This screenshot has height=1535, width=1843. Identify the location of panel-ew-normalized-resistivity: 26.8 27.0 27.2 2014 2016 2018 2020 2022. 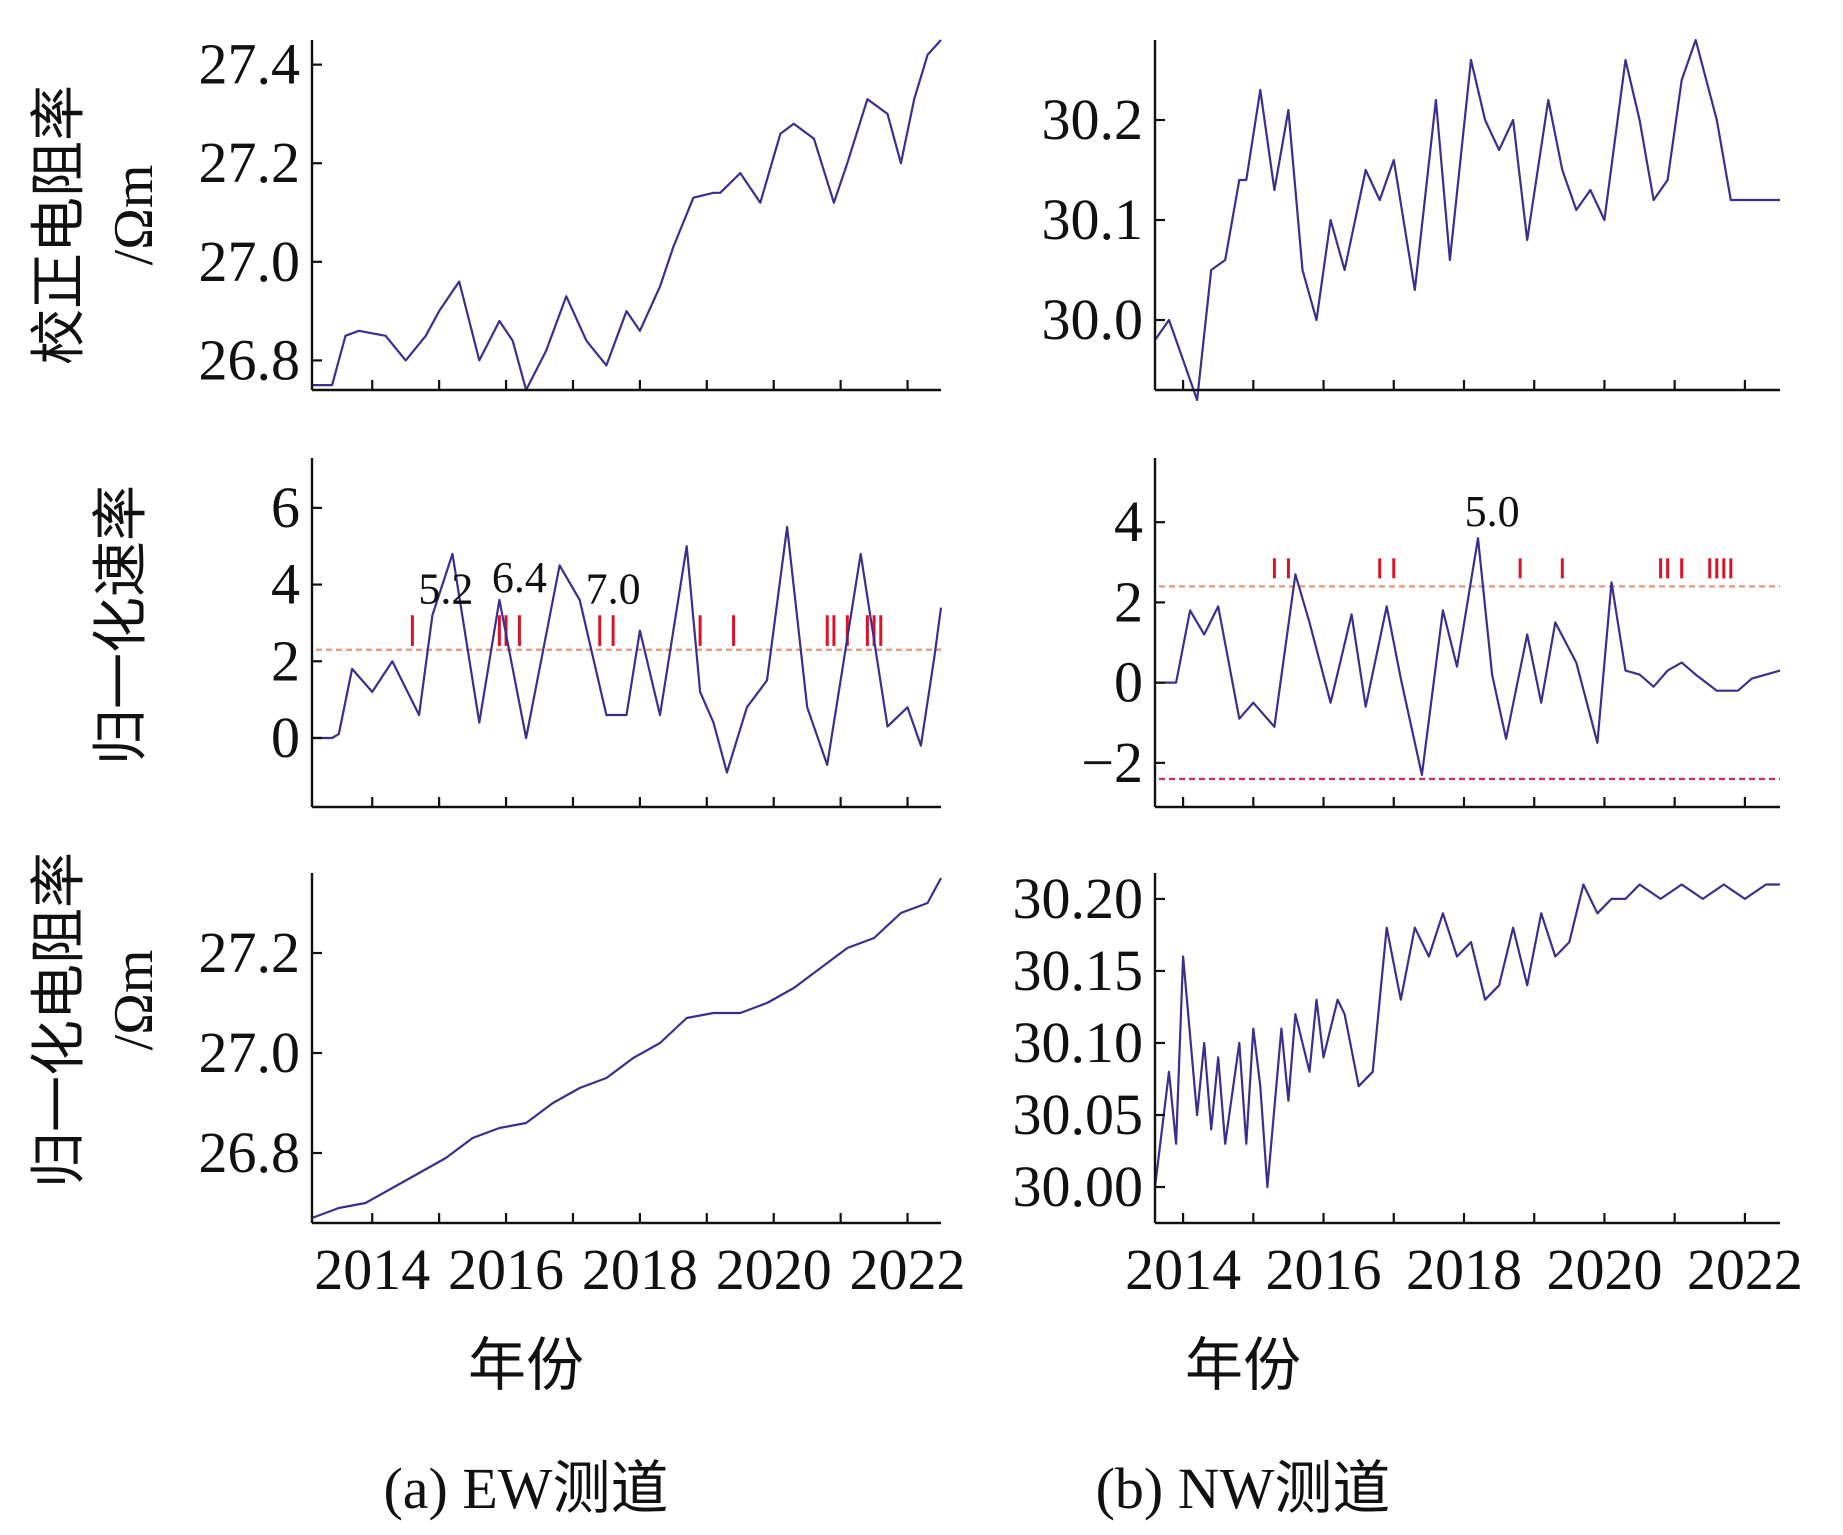
(582, 1087).